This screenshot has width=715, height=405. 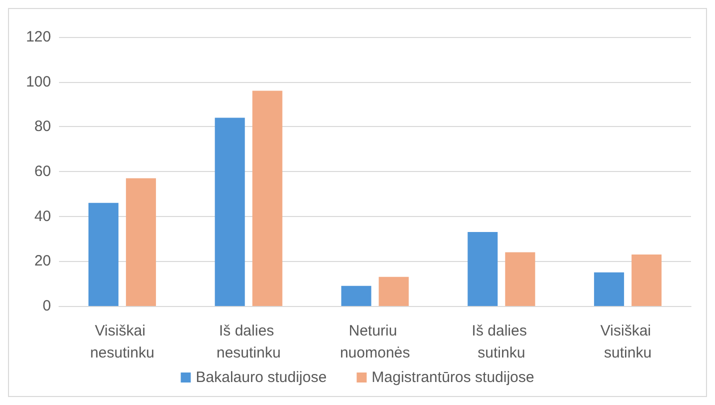 I want to click on y-tick-label: 40, so click(x=42, y=216).